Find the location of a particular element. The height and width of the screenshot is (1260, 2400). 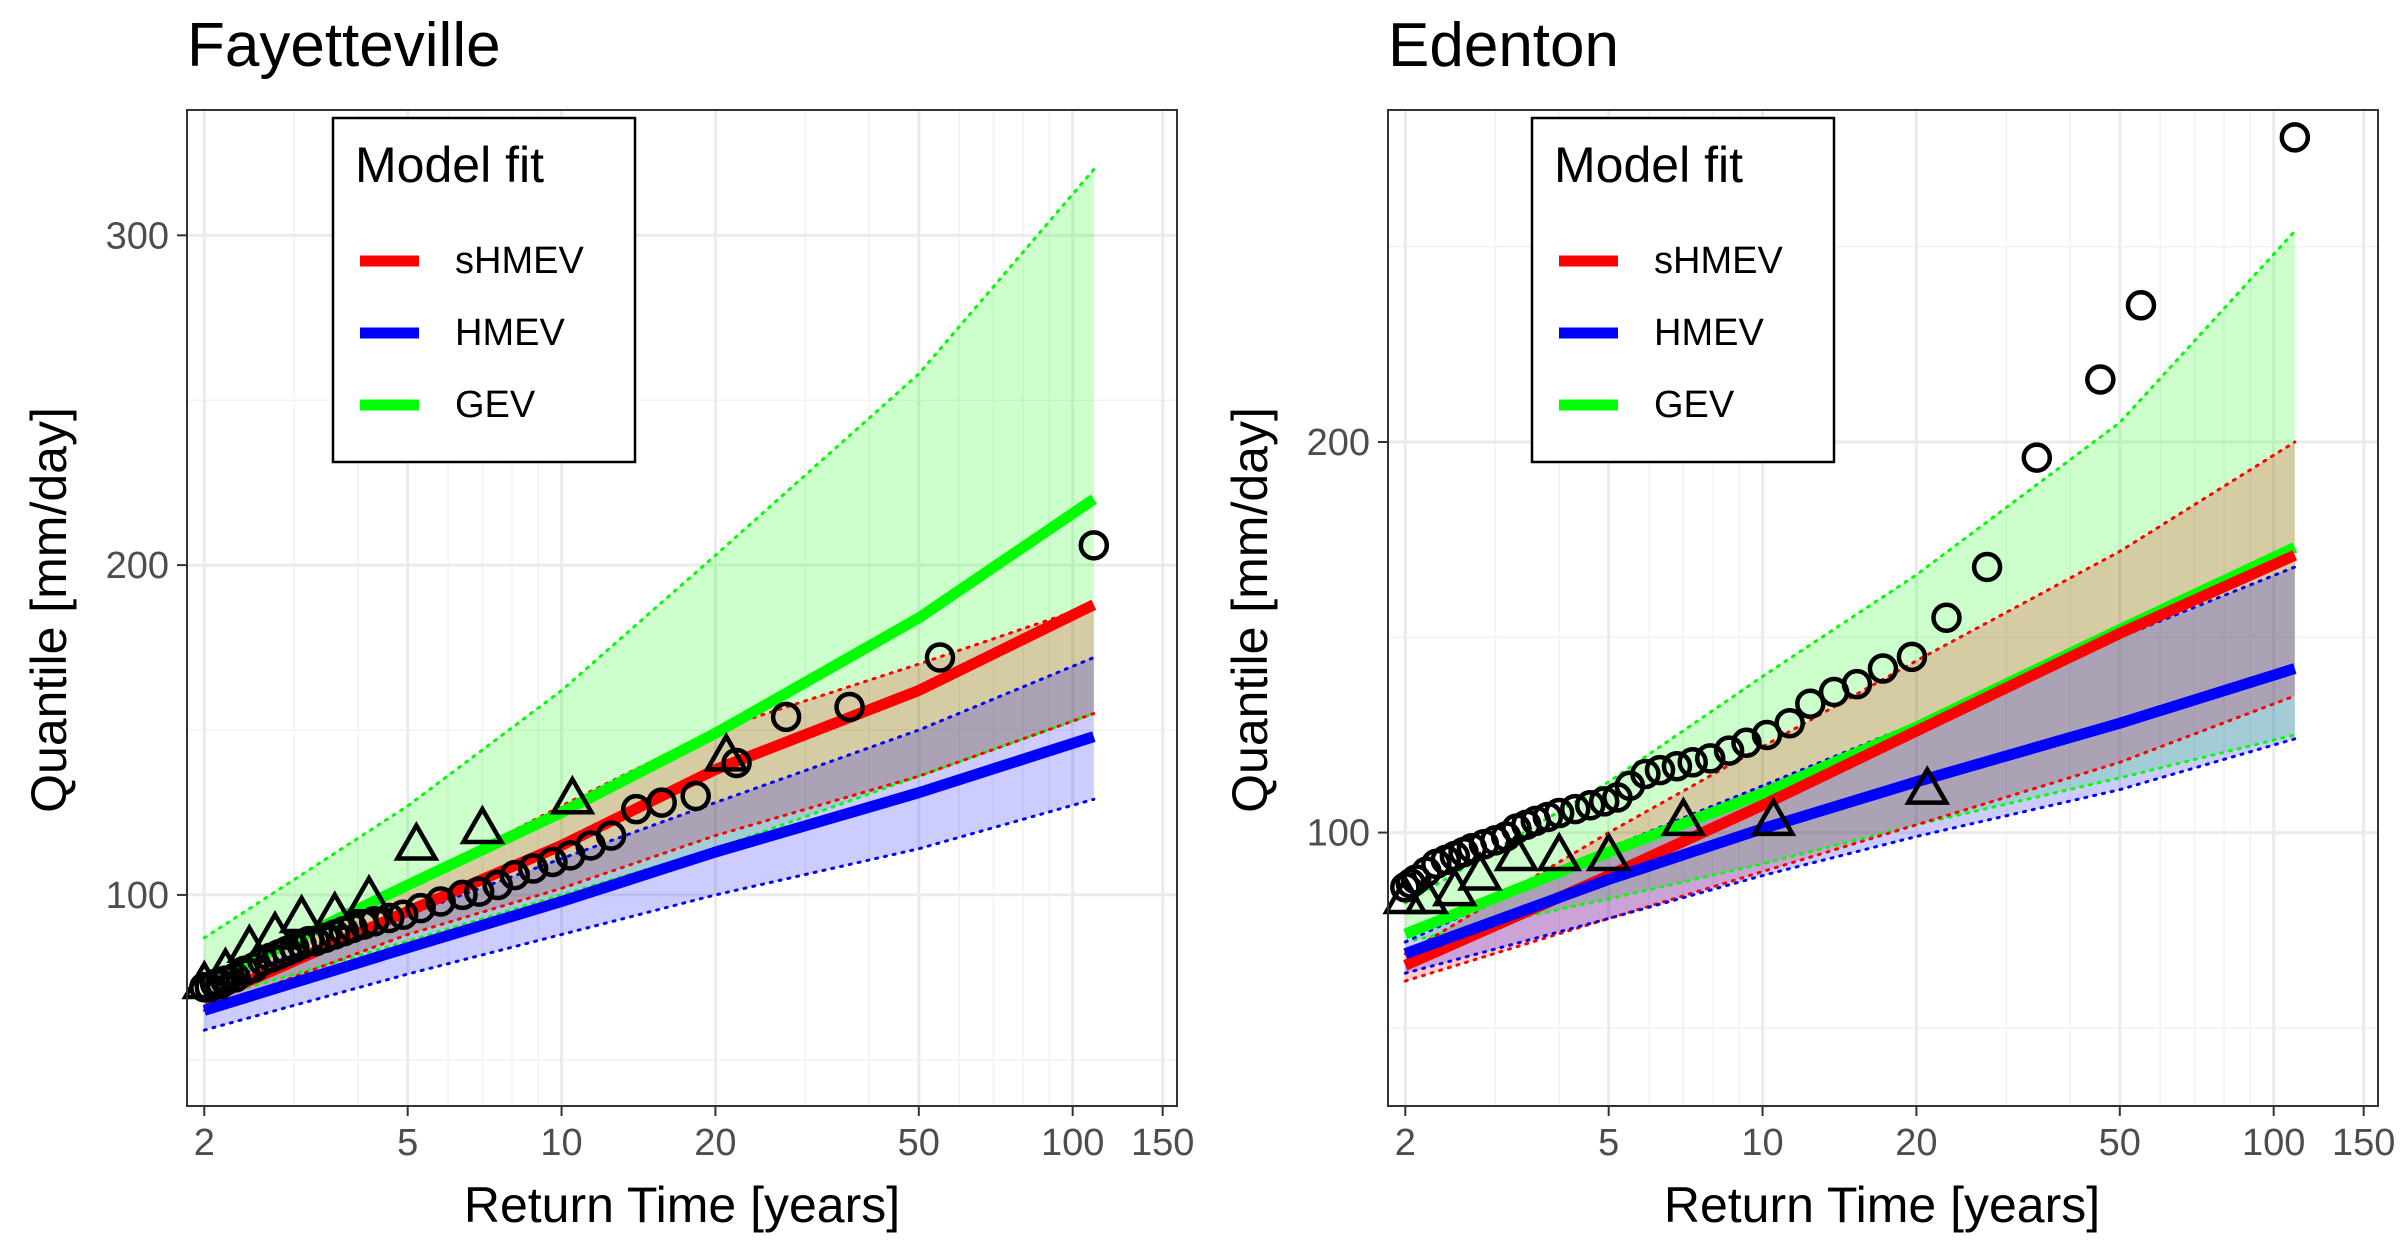

chart-title: Edenton is located at coordinates (1503, 45).